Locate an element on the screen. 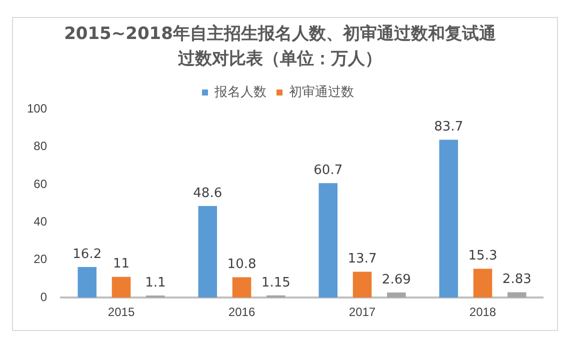 The width and height of the screenshot is (574, 347). chart-title: 2015~2018年自主招生报名人数、初审通过数和复试通过数对比表（单位：万人） is located at coordinates (280, 47).